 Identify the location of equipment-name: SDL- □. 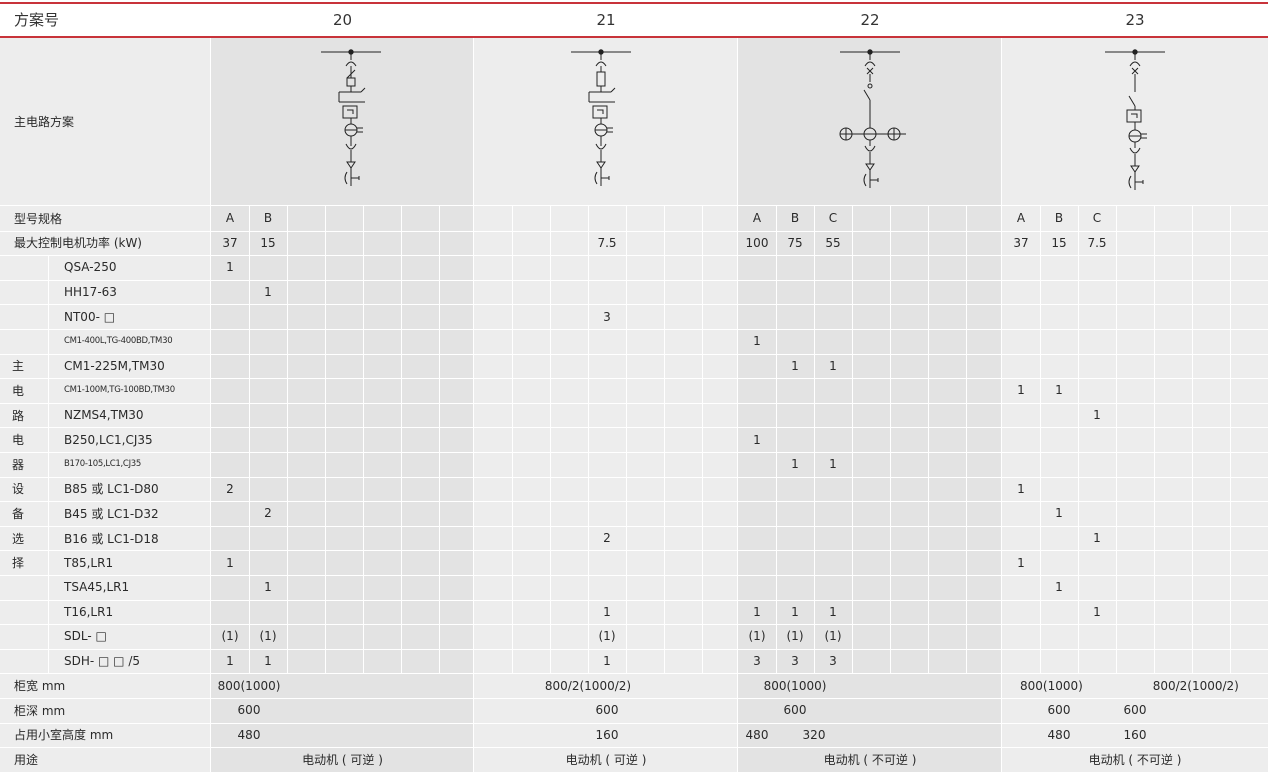
(85, 636).